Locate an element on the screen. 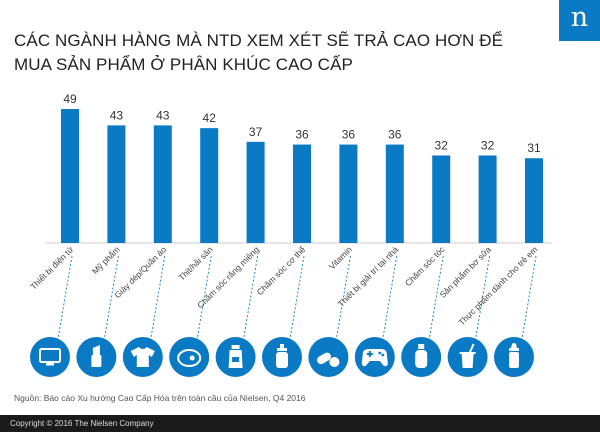 This screenshot has height=432, width=600. mouthwash-icon is located at coordinates (235, 356).